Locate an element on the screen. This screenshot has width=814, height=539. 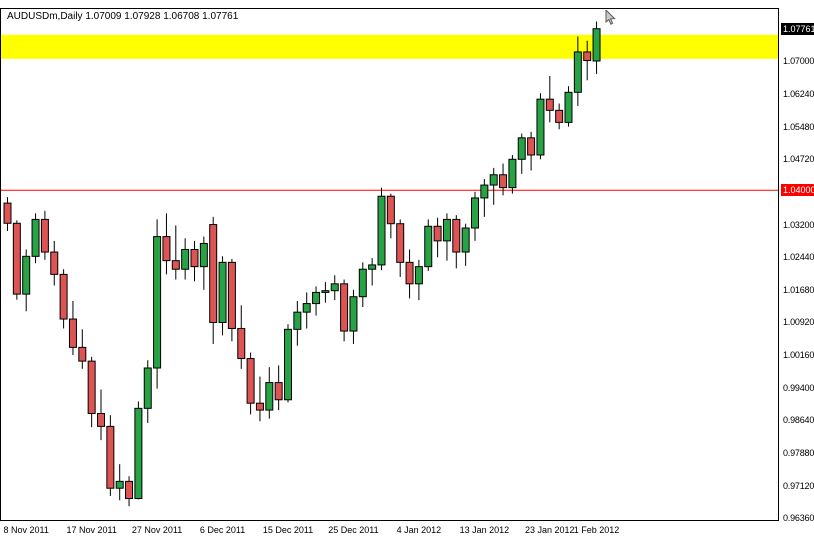
price-tick-label: 1.05480 is located at coordinates (798, 126).